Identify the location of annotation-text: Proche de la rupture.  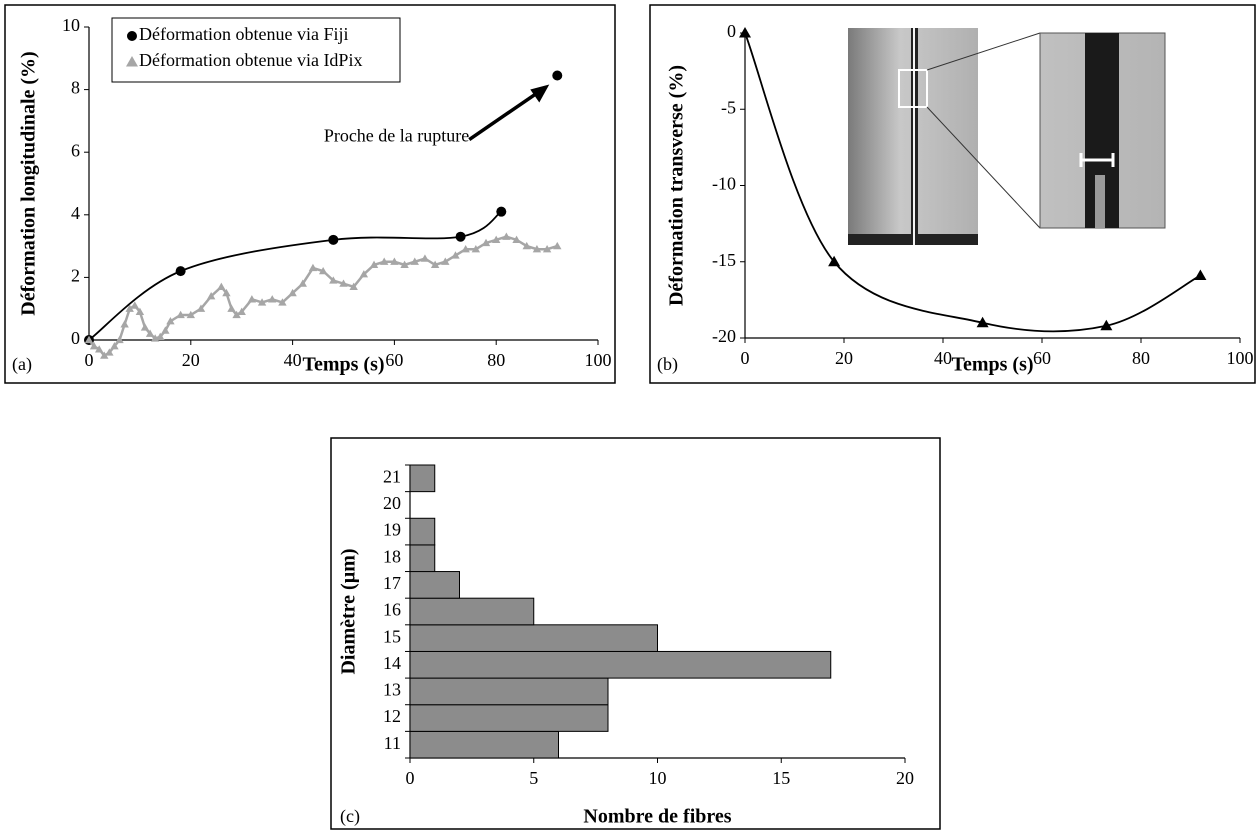
(396, 136).